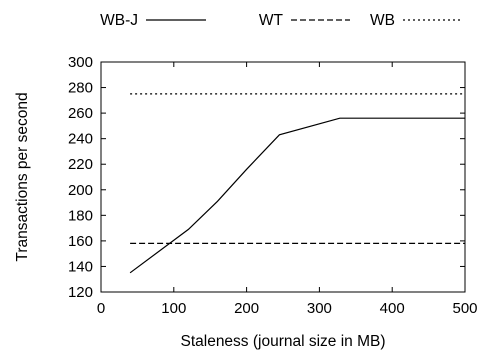 The image size is (484, 356). I want to click on x-tick-label: 500, so click(464, 308).